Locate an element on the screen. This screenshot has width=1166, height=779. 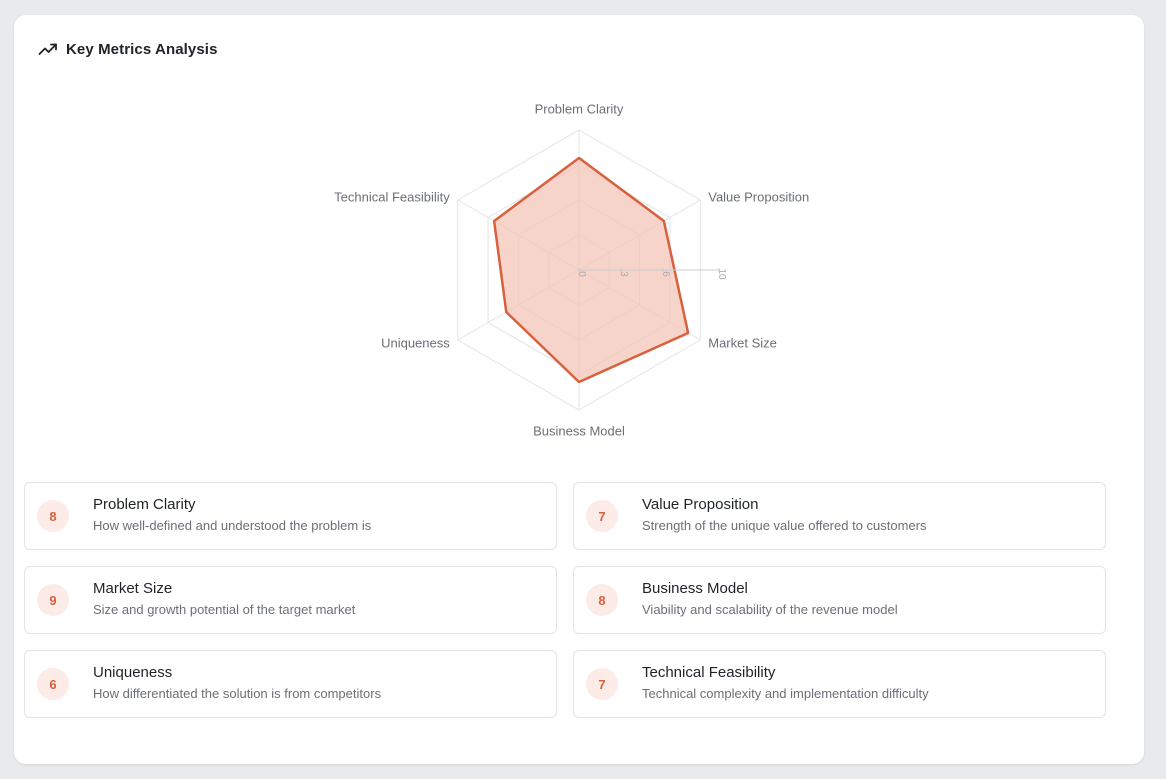
metric-name: Problem Clarity is located at coordinates (144, 504).